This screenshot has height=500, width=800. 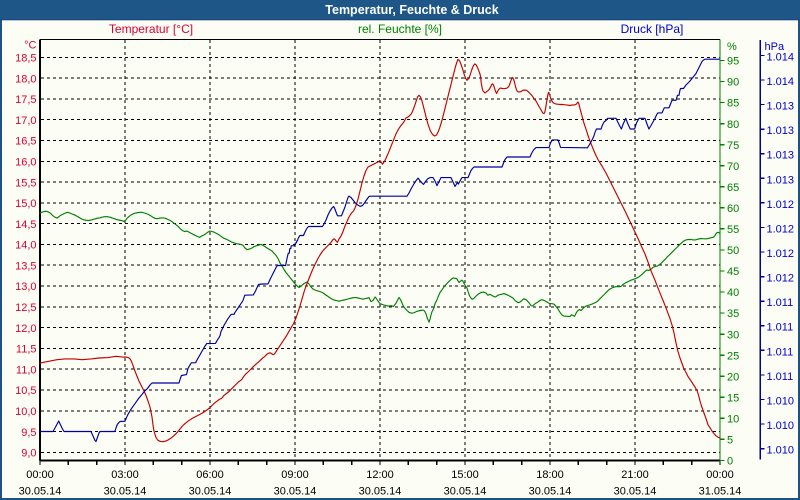 I want to click on svg-text: 30, so click(x=733, y=335).